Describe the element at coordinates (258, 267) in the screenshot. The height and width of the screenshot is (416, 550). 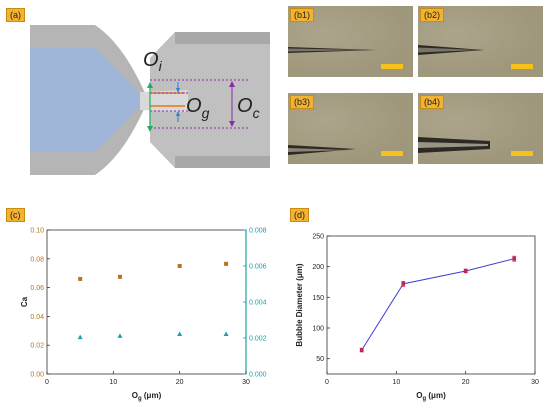
I see `y2-tick-label: 0.006` at that location.